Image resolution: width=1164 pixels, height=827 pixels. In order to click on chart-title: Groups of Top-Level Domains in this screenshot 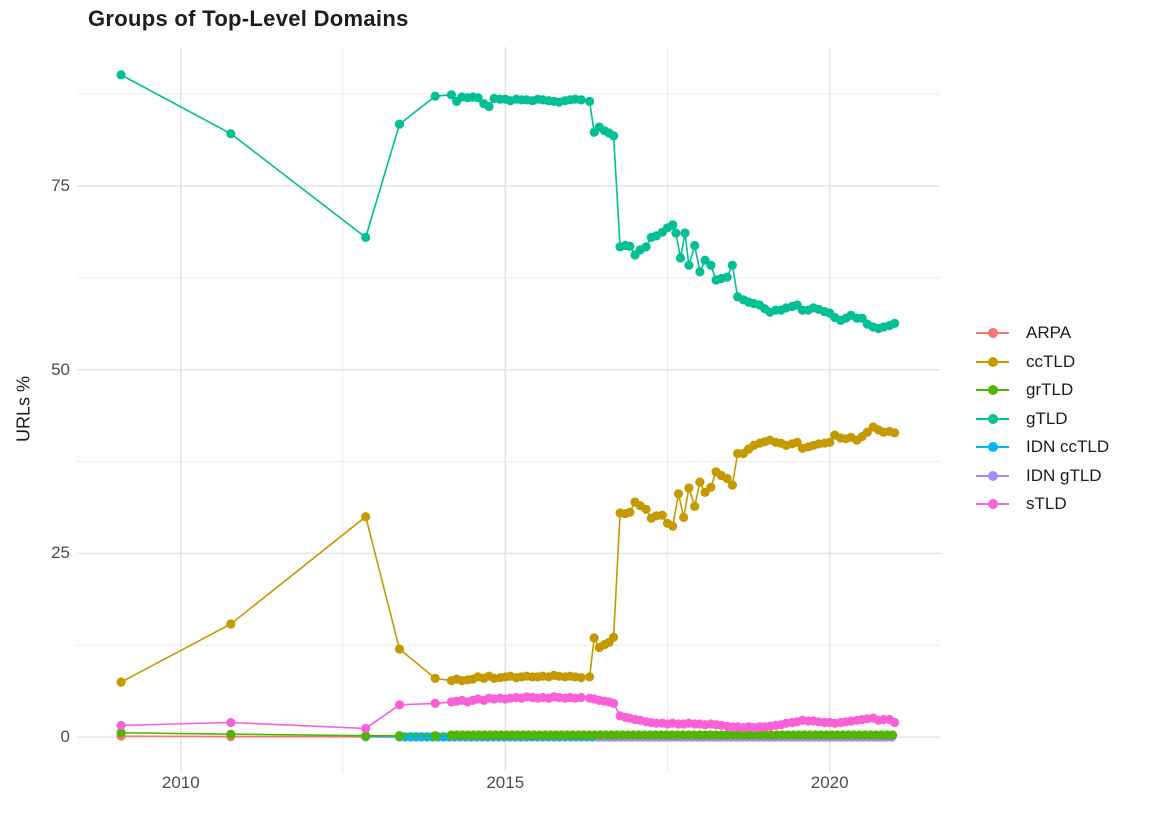, I will do `click(248, 18)`.